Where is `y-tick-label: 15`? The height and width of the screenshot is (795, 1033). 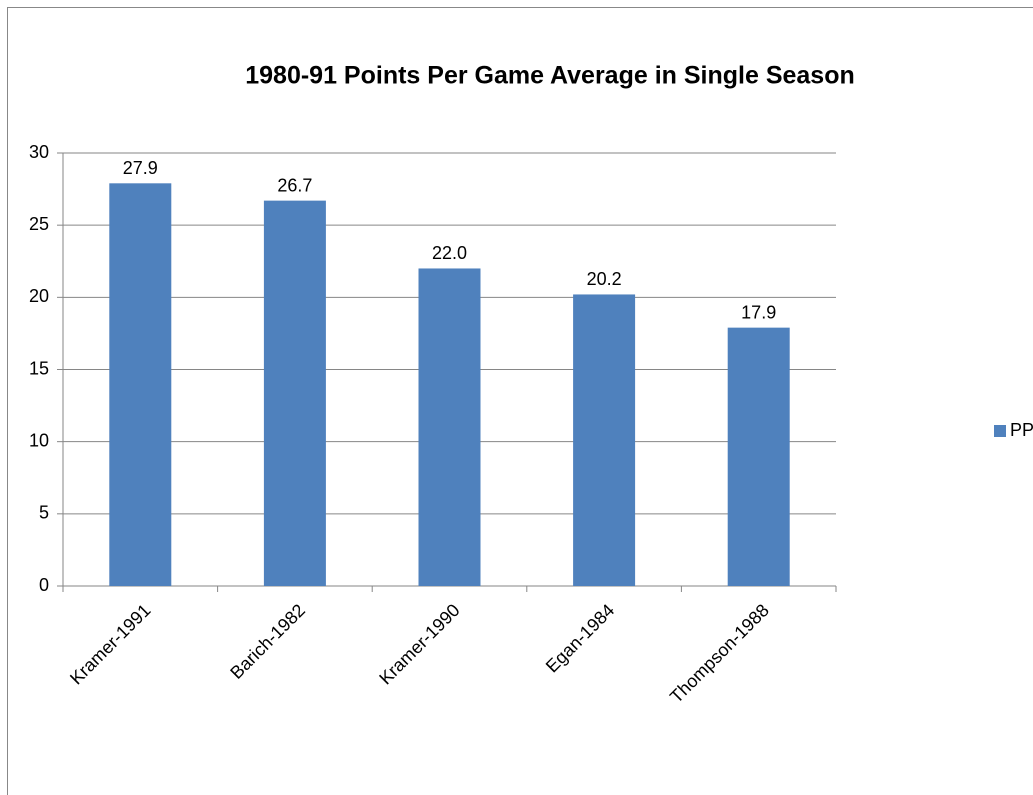
y-tick-label: 15 is located at coordinates (39, 368).